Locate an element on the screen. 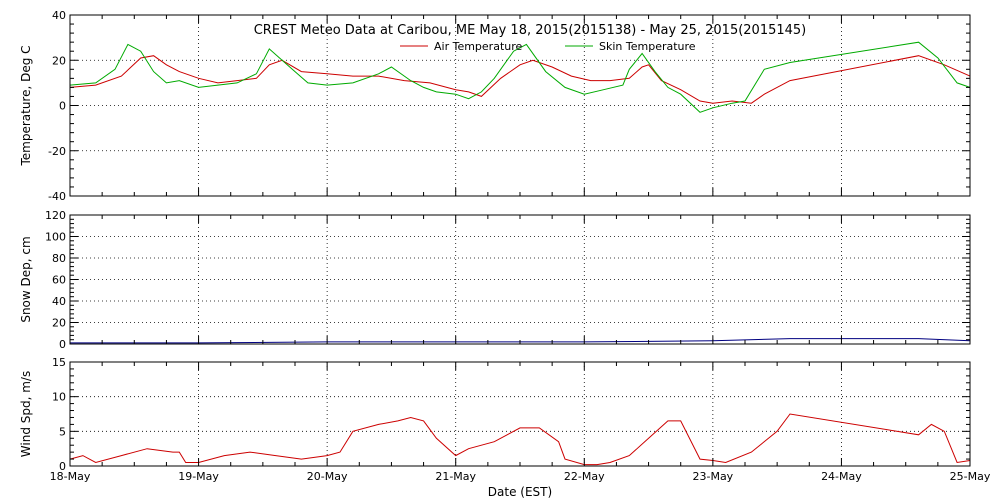 The image size is (1000, 504). x-tick-label: 25-May is located at coordinates (970, 476).